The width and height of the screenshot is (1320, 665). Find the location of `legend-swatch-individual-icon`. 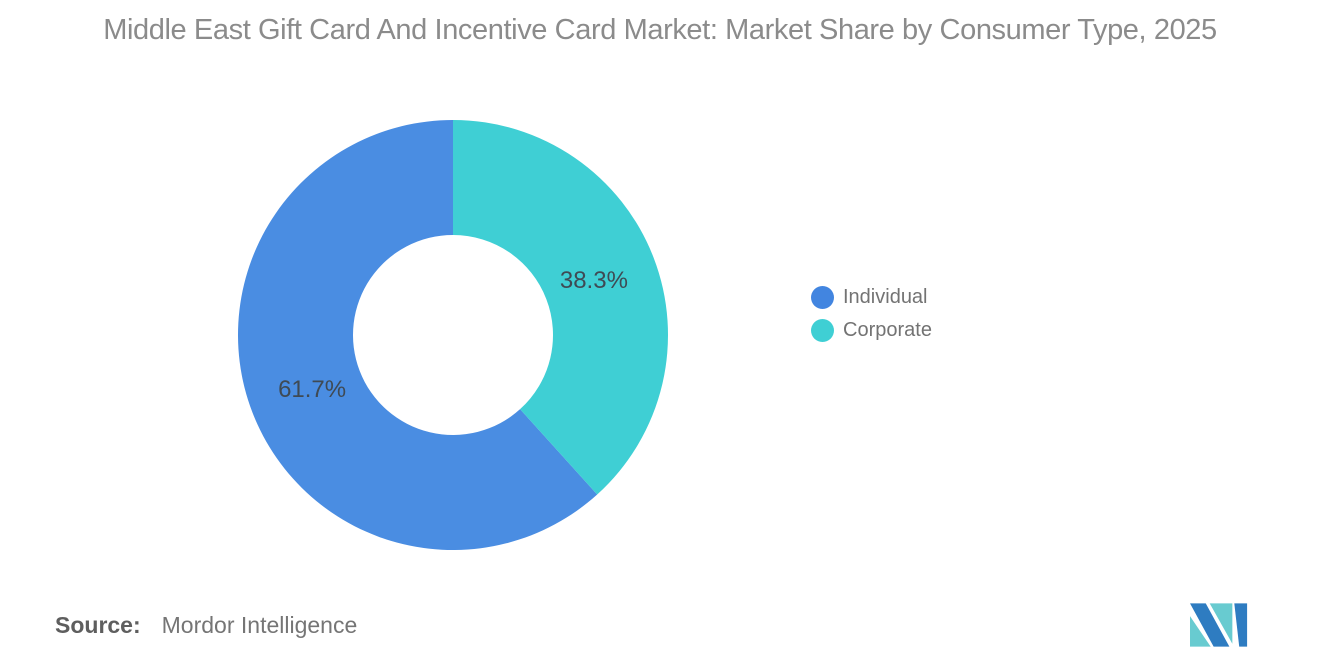

legend-swatch-individual-icon is located at coordinates (822, 297).